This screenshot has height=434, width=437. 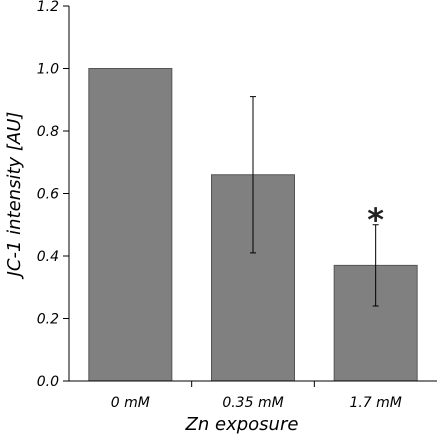 What do you see at coordinates (48, 132) in the screenshot?
I see `y-tick-label-4: 0.8` at bounding box center [48, 132].